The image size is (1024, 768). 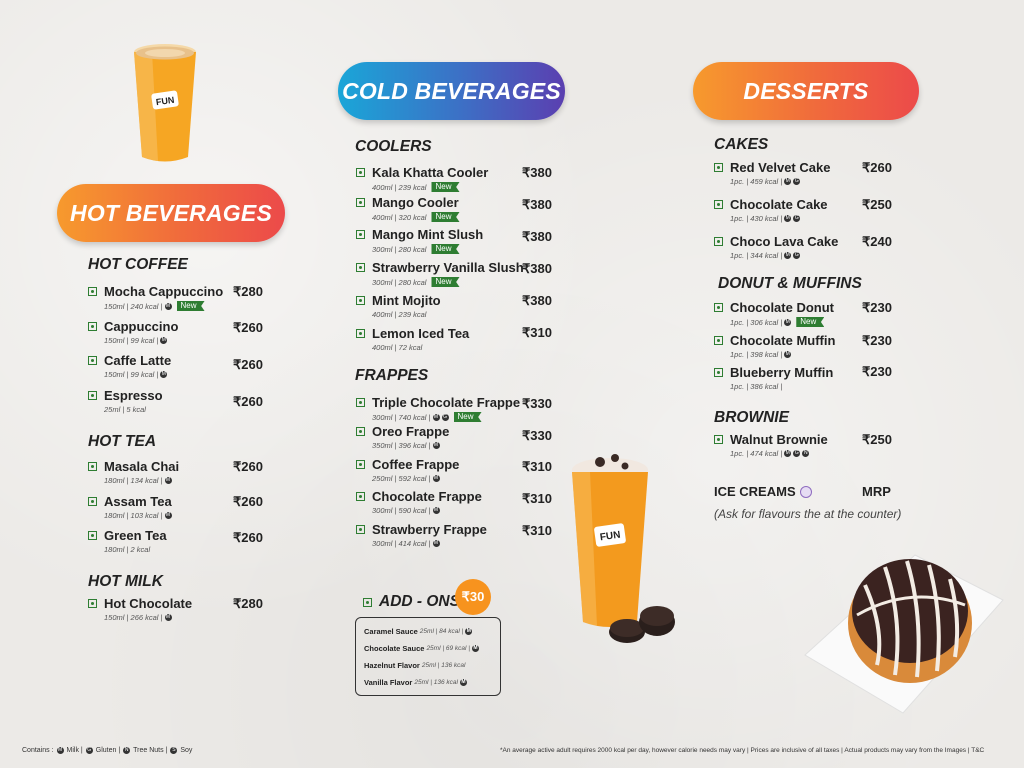 I want to click on cold-beverages-header: COLD BEVERAGES, so click(x=451, y=91).